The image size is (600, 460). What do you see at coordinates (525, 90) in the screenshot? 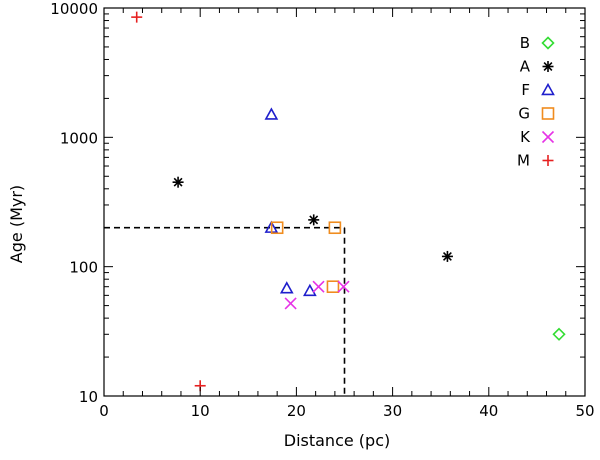
I see `legend-label-f: F` at bounding box center [525, 90].